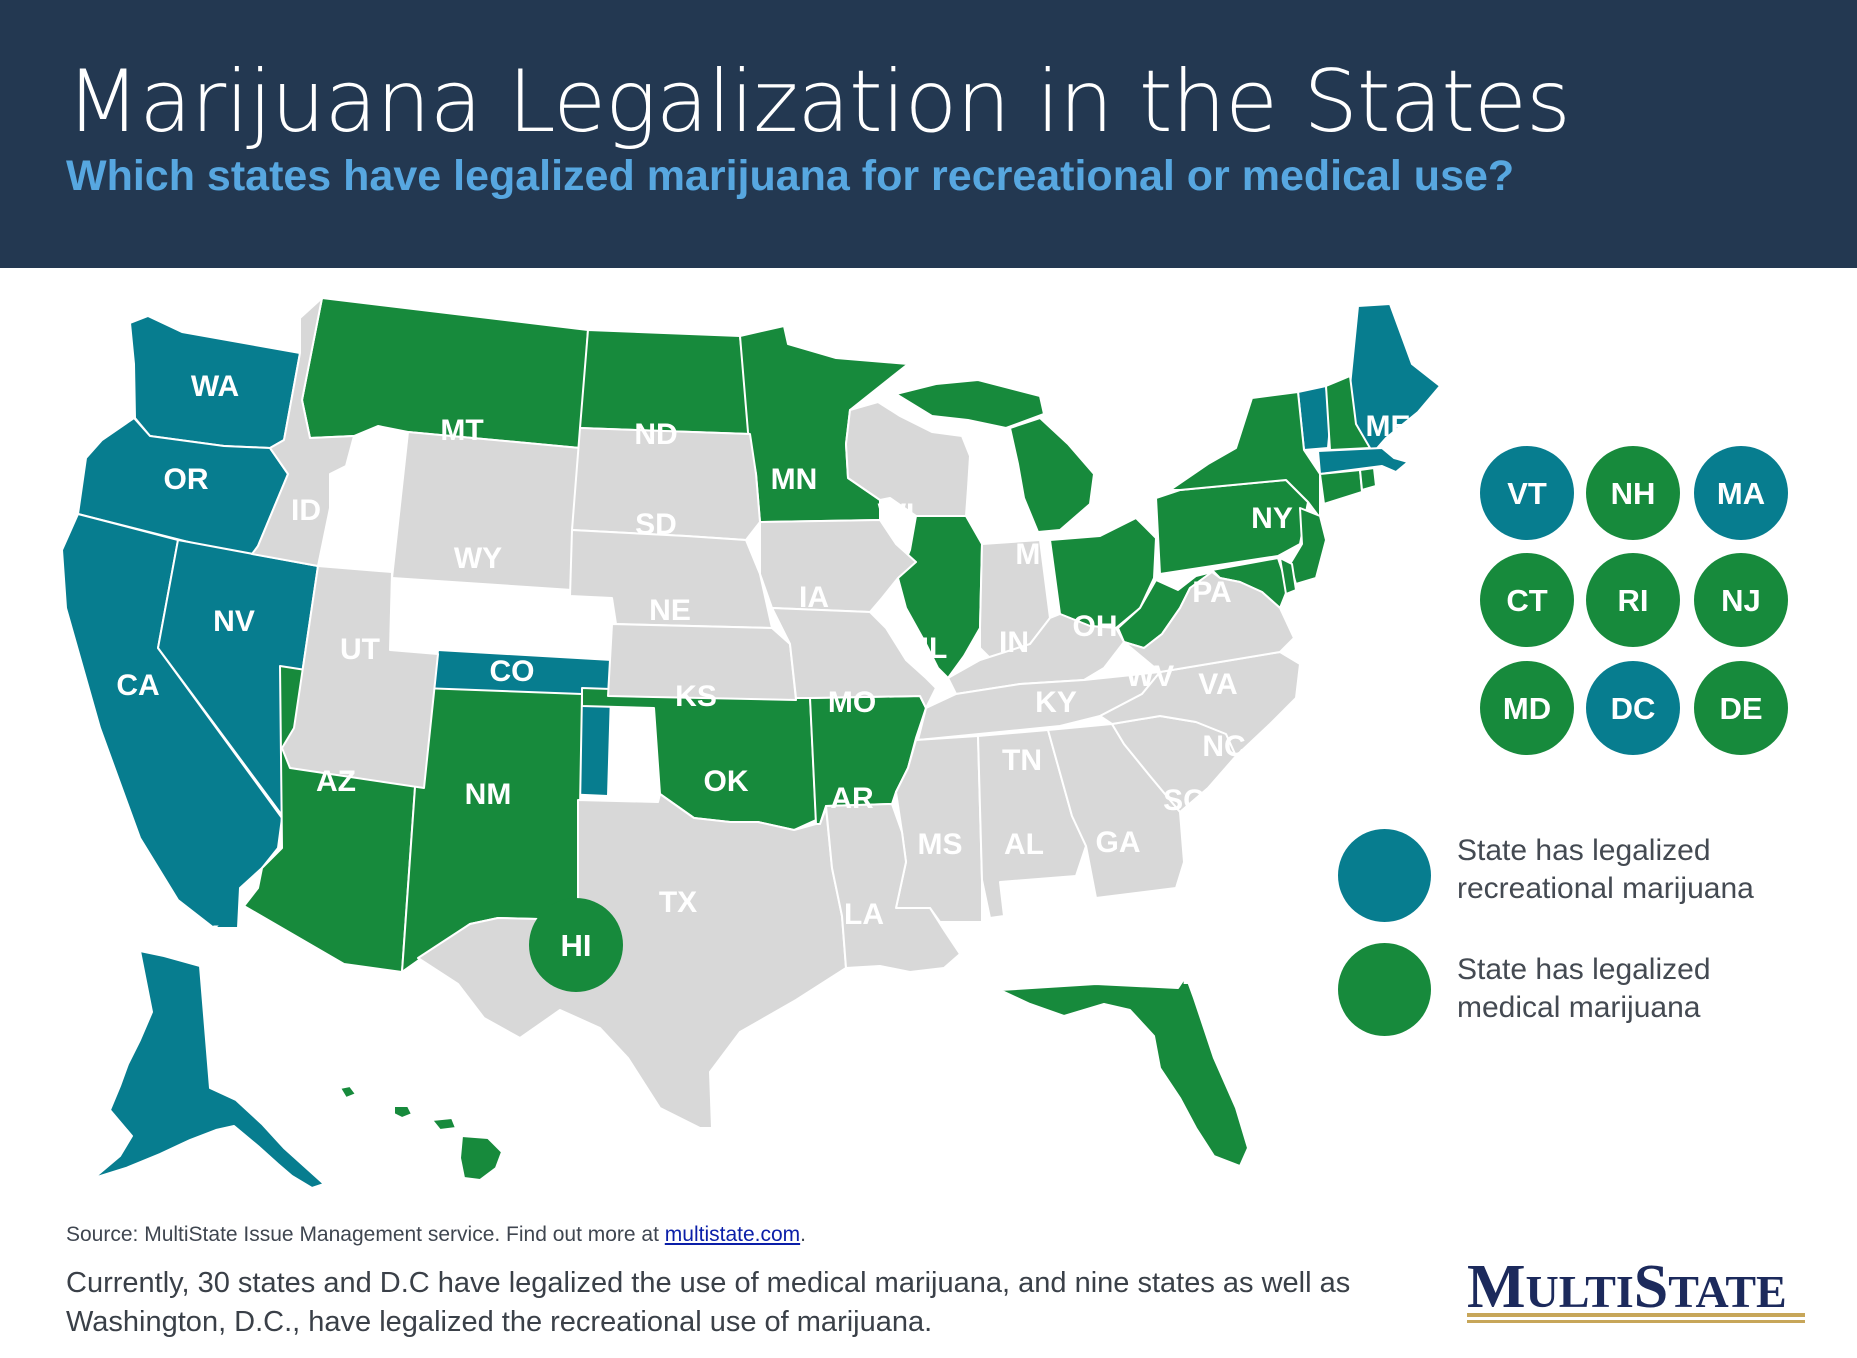  I want to click on circle-label-MA: MA, so click(1741, 493).